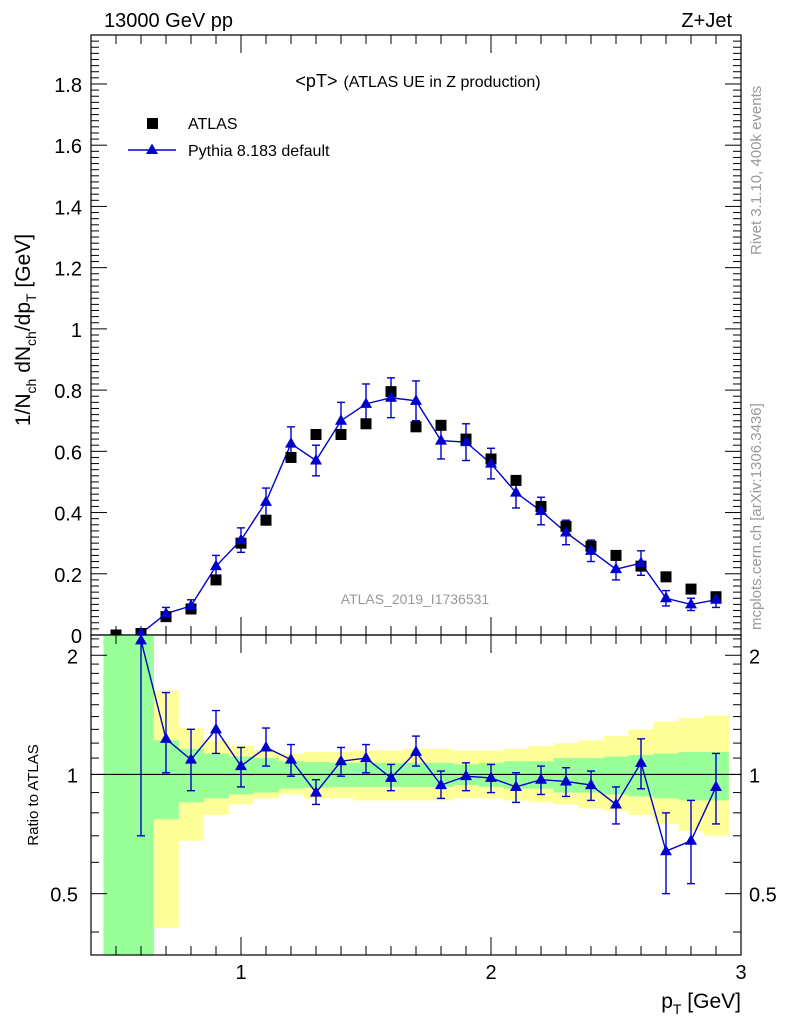 This screenshot has height=1024, width=786. I want to click on x-tick-label: 2, so click(490, 973).